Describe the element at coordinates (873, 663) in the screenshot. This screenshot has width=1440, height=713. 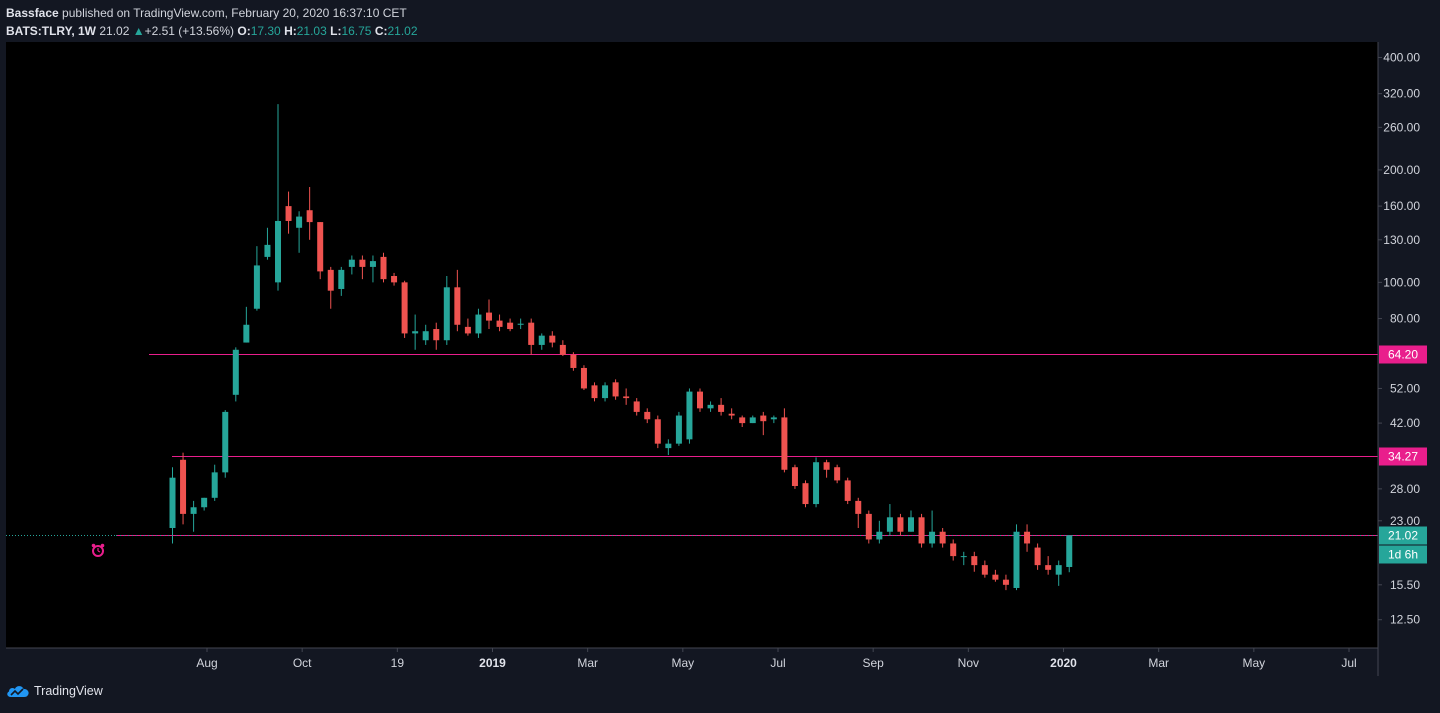
I see `time-tick-label: Sep` at that location.